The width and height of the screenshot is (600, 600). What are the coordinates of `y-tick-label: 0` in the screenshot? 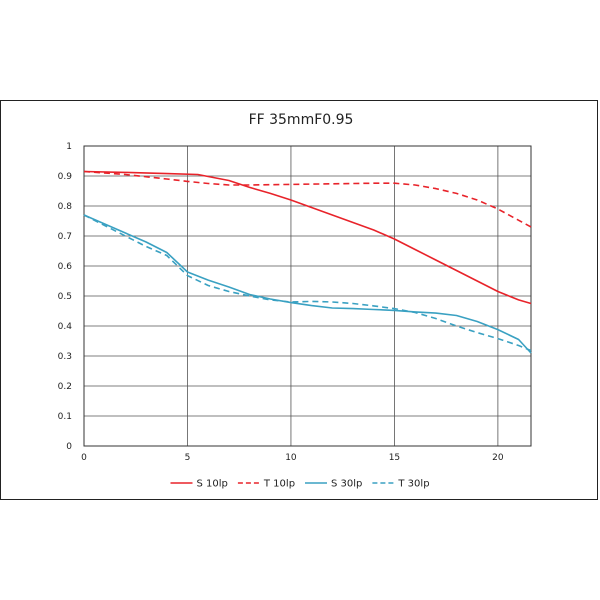 It's located at (69, 447).